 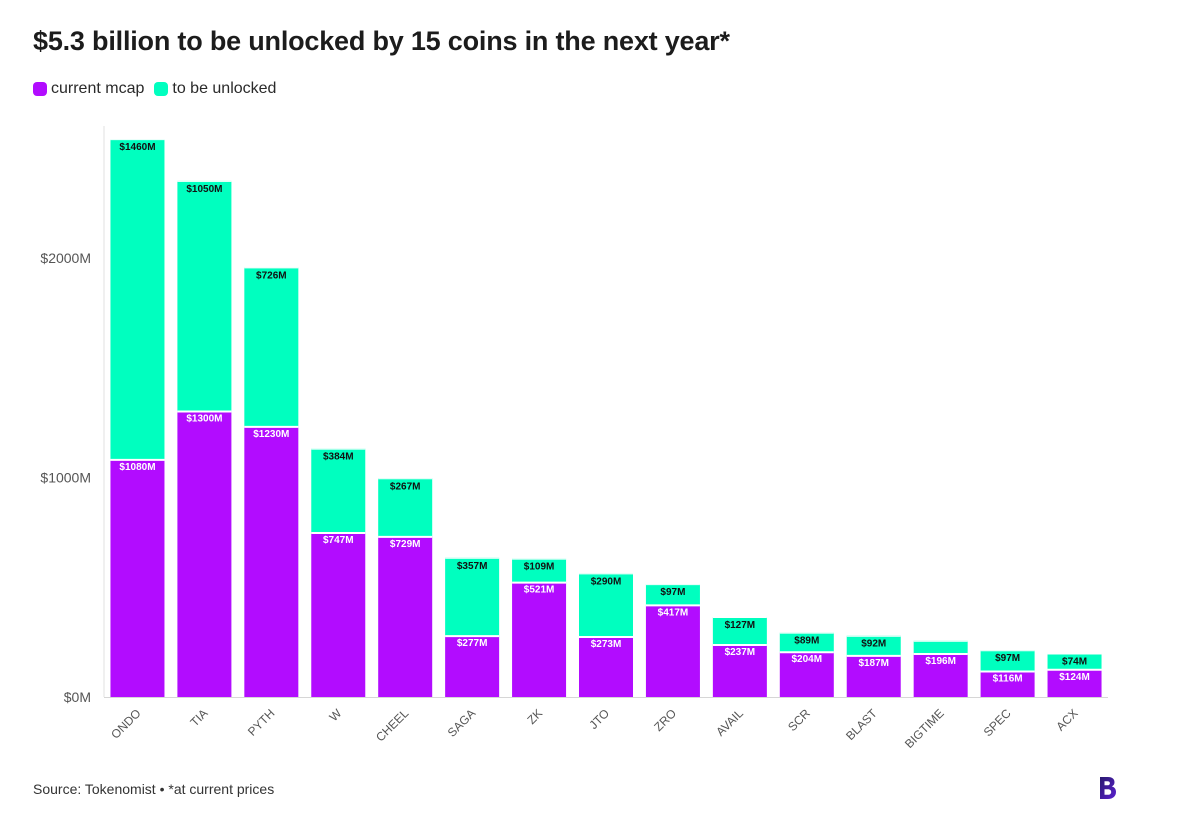 I want to click on legend-swatch-to-be-unlocked, so click(x=161, y=89).